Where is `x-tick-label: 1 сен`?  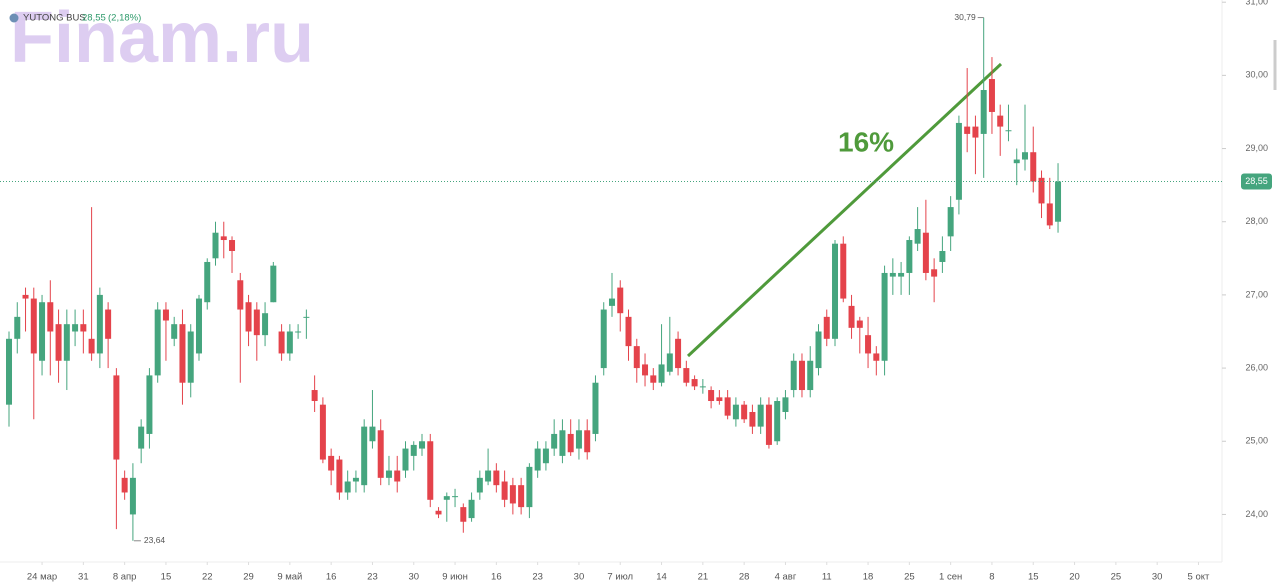 x-tick-label: 1 сен is located at coordinates (950, 577).